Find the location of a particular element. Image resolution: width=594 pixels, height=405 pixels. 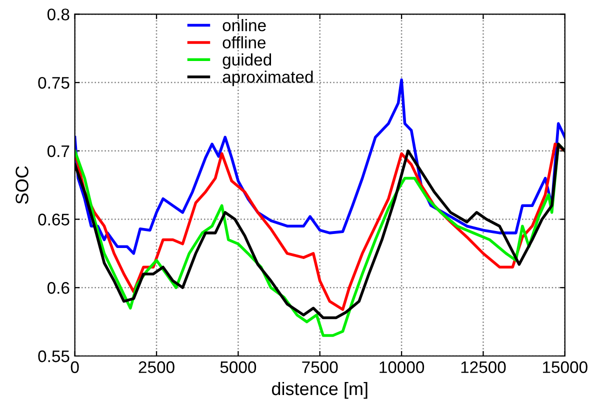

y-tick-label: 0.8 is located at coordinates (58, 14).